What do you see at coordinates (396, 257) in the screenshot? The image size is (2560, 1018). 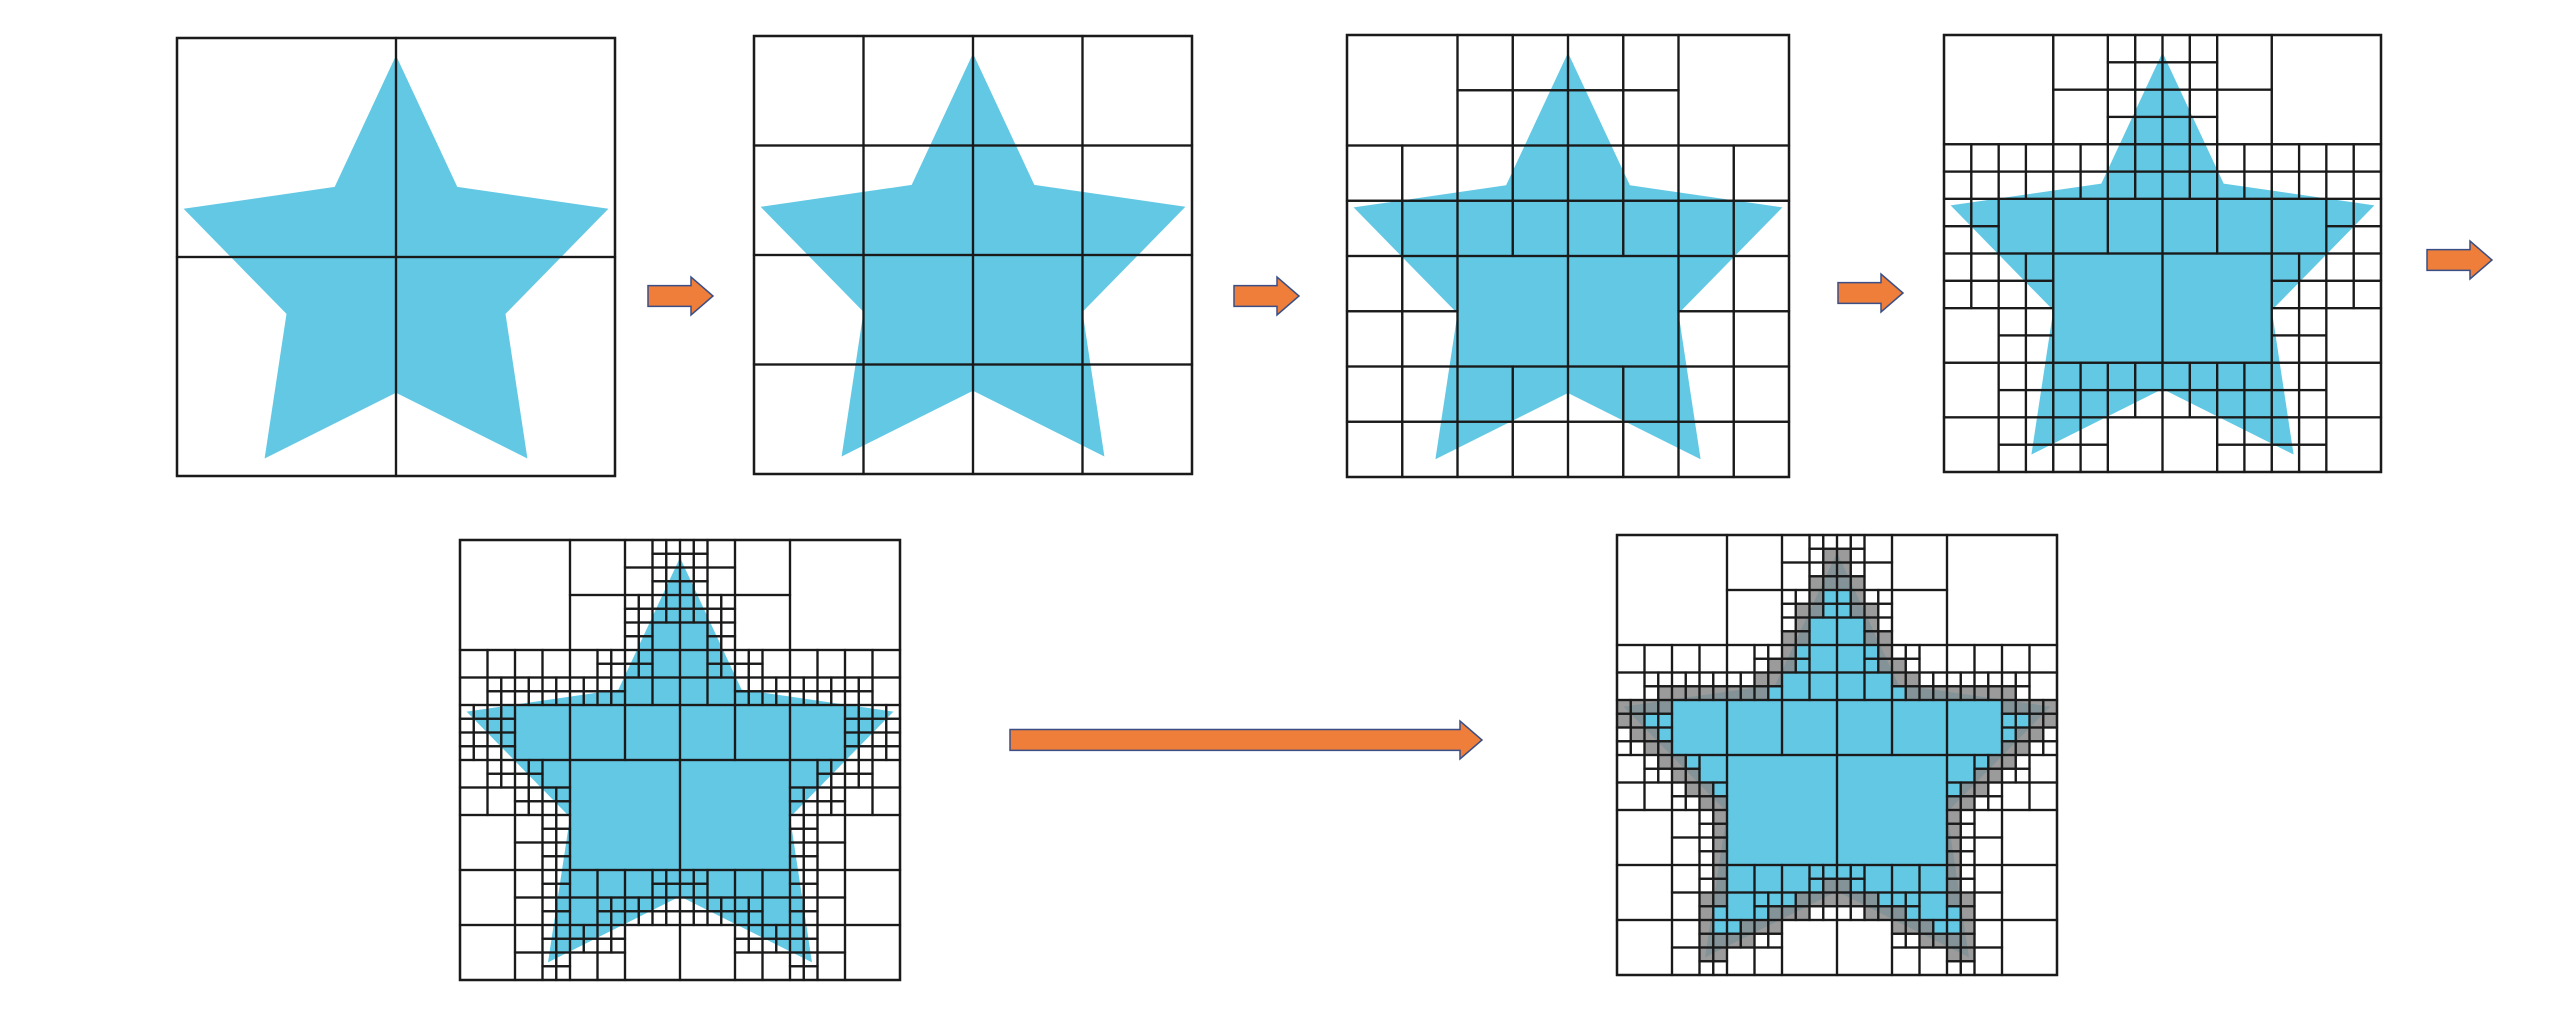 I see `panel-frame` at bounding box center [396, 257].